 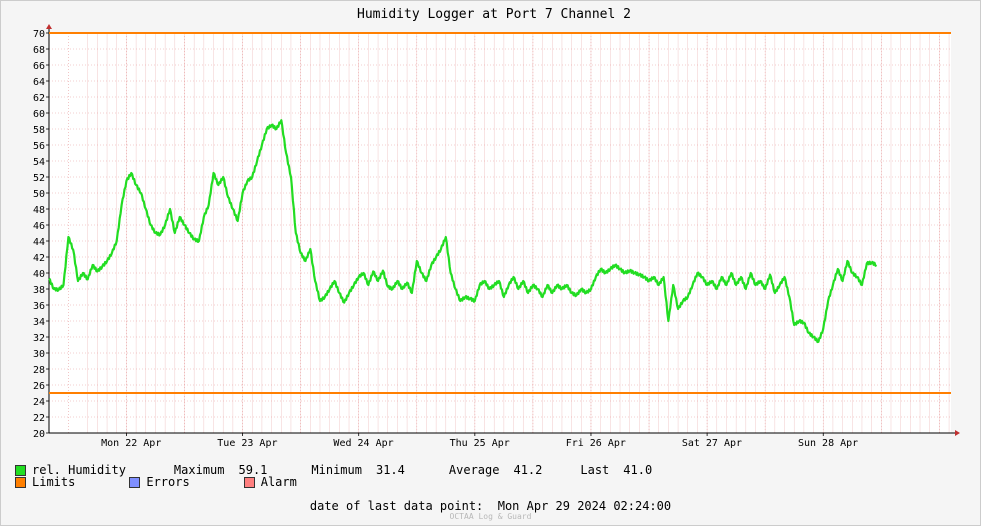 What do you see at coordinates (39, 274) in the screenshot?
I see `y-tick-label: 40` at bounding box center [39, 274].